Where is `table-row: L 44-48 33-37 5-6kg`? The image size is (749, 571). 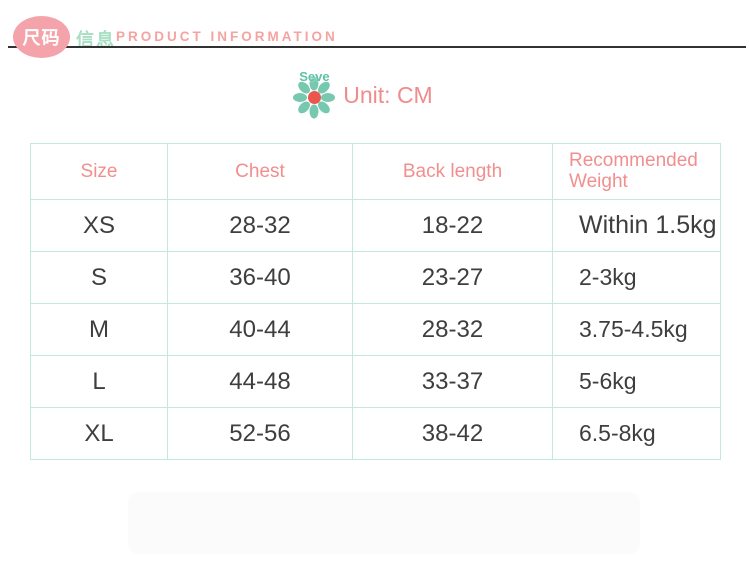 table-row: L 44-48 33-37 5-6kg is located at coordinates (375, 381).